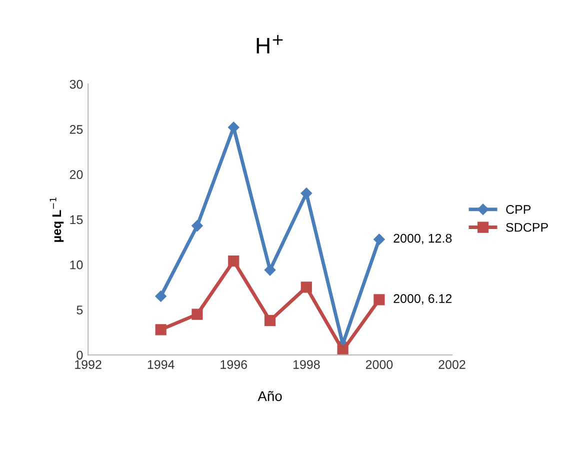 The image size is (587, 467). What do you see at coordinates (161, 364) in the screenshot?
I see `x-tick-label: 1994` at bounding box center [161, 364].